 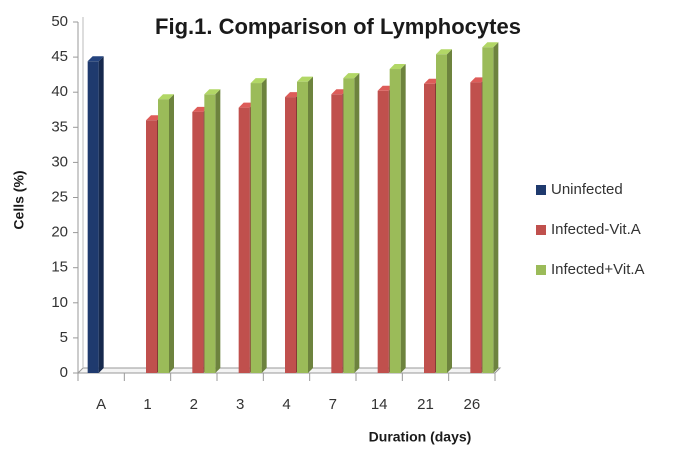 I want to click on legend-label: Infected-Vit.A, so click(x=596, y=229).